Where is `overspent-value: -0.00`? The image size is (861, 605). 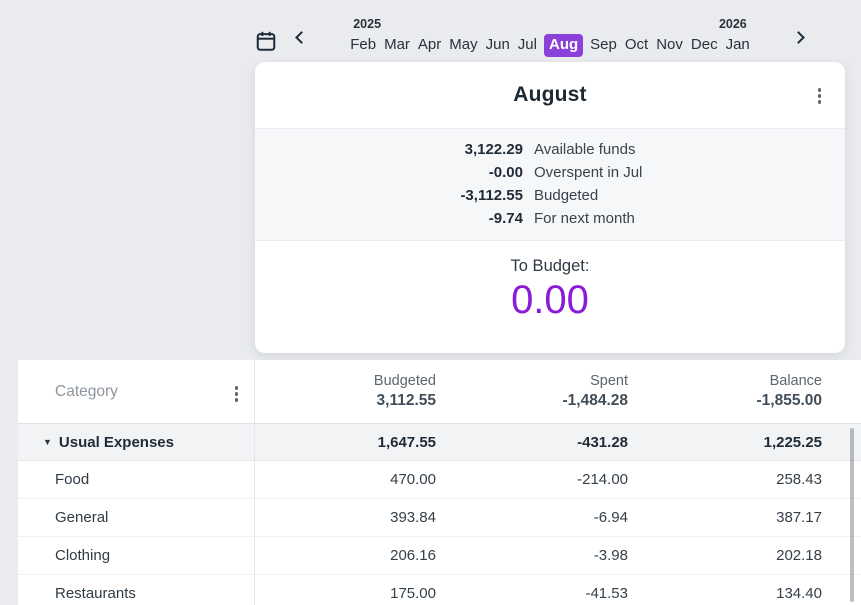
overspent-value: -0.00 is located at coordinates (505, 172).